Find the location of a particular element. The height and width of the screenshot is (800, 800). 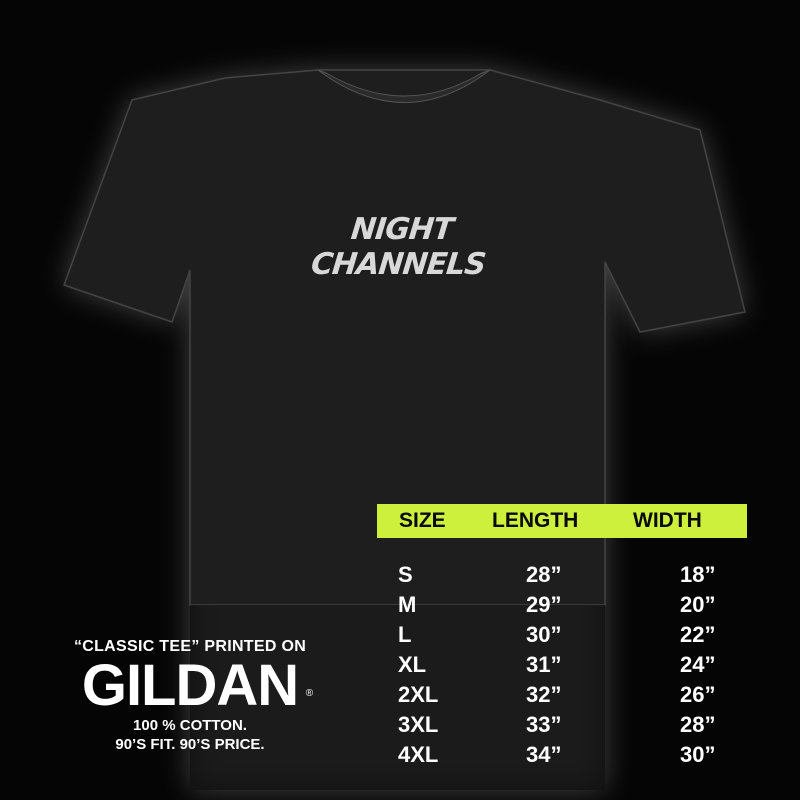

size: S is located at coordinates (405, 574).